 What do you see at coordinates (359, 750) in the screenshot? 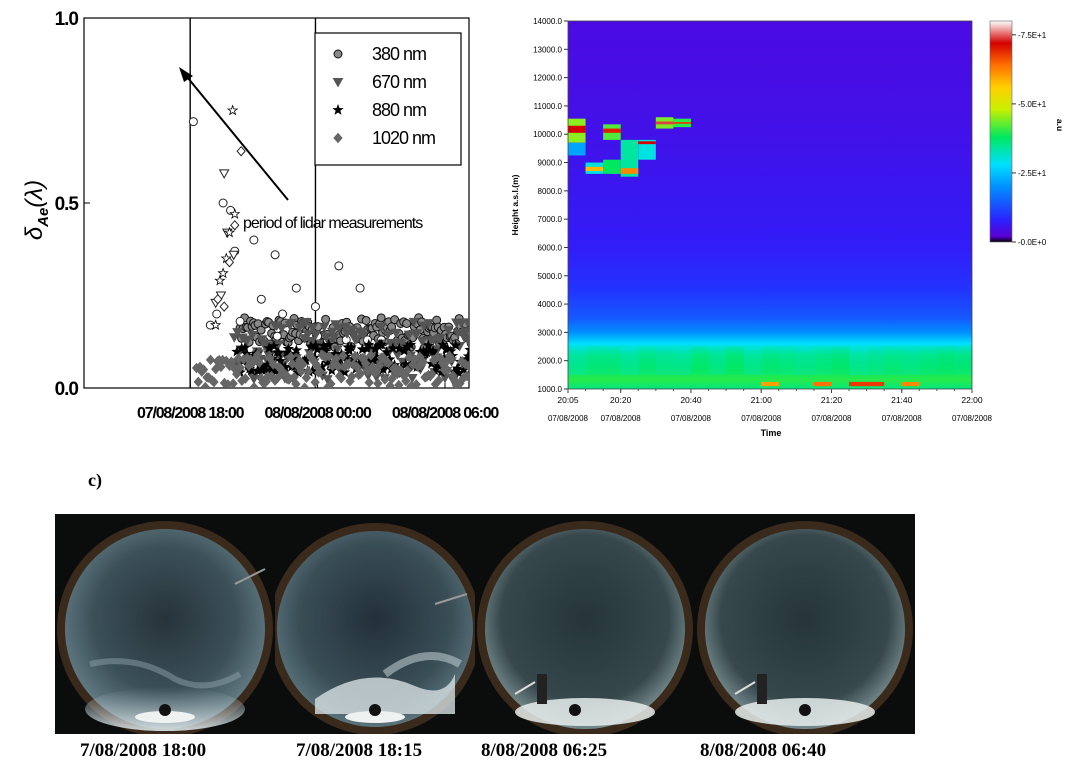
I see `sky-caption-2: 7/08/2008 18:15` at bounding box center [359, 750].